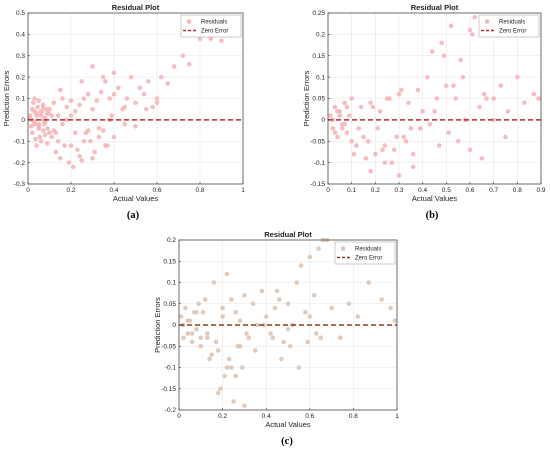 The width and height of the screenshot is (550, 452). I want to click on legend-marker-residuals, so click(487, 21).